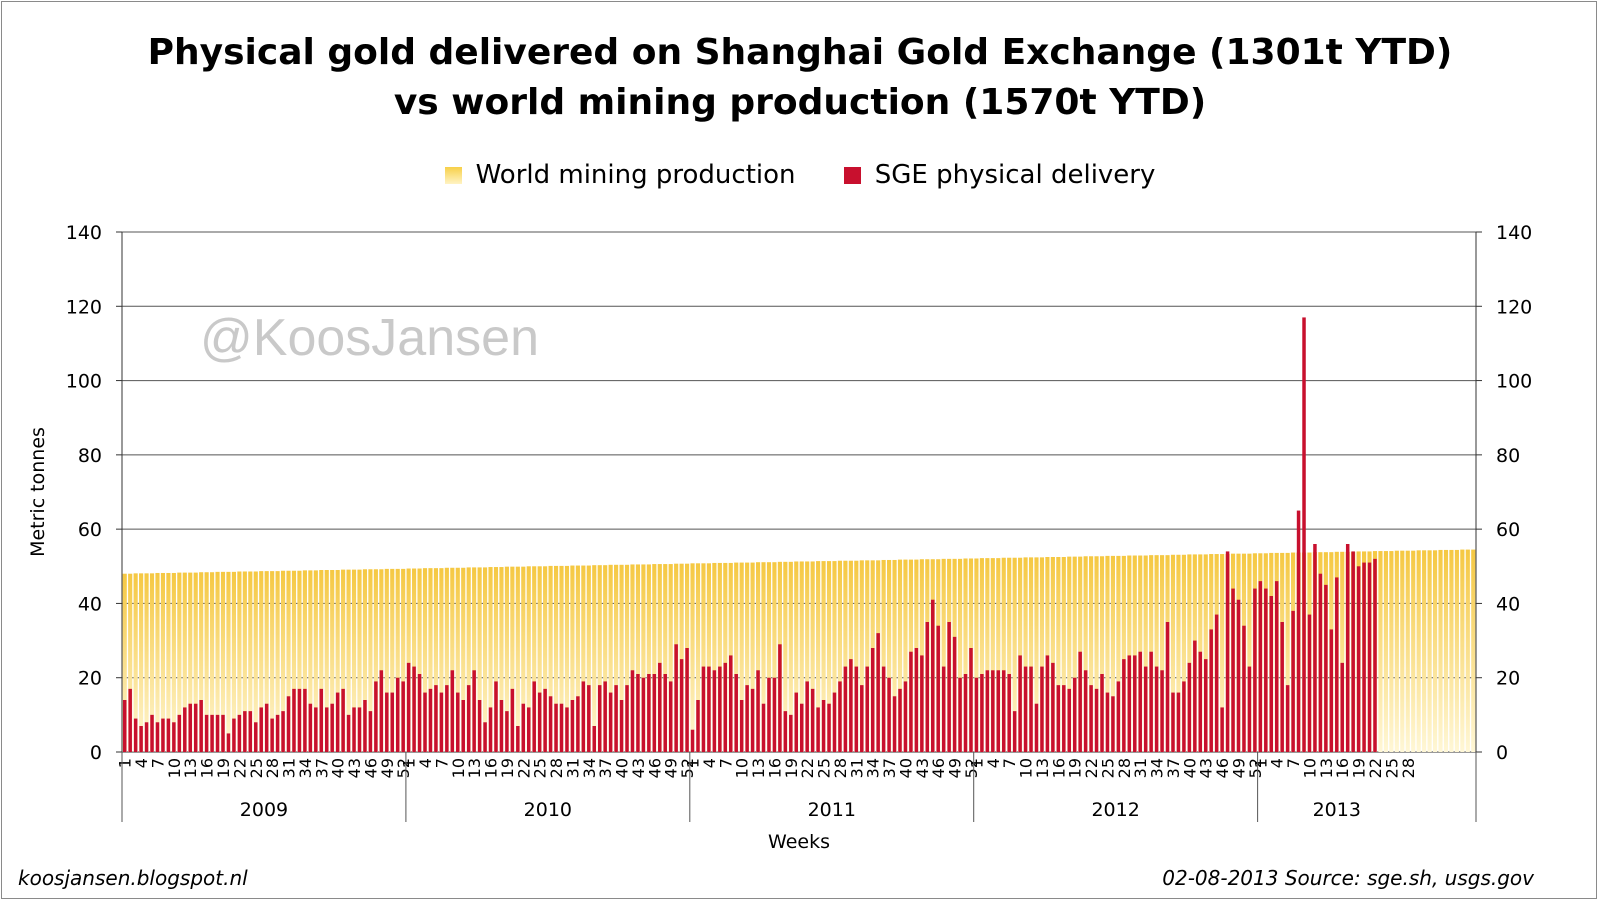  Describe the element at coordinates (453, 175) in the screenshot. I see `legend-swatch-mining` at that location.